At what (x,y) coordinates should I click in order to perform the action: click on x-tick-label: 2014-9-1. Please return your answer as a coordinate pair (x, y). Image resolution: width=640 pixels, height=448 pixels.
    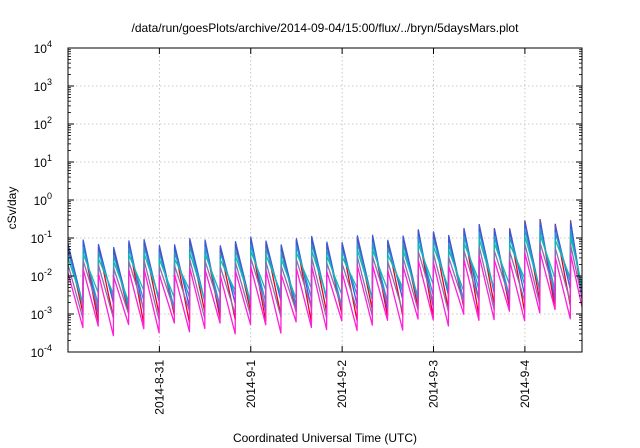
    Looking at the image, I should click on (251, 384).